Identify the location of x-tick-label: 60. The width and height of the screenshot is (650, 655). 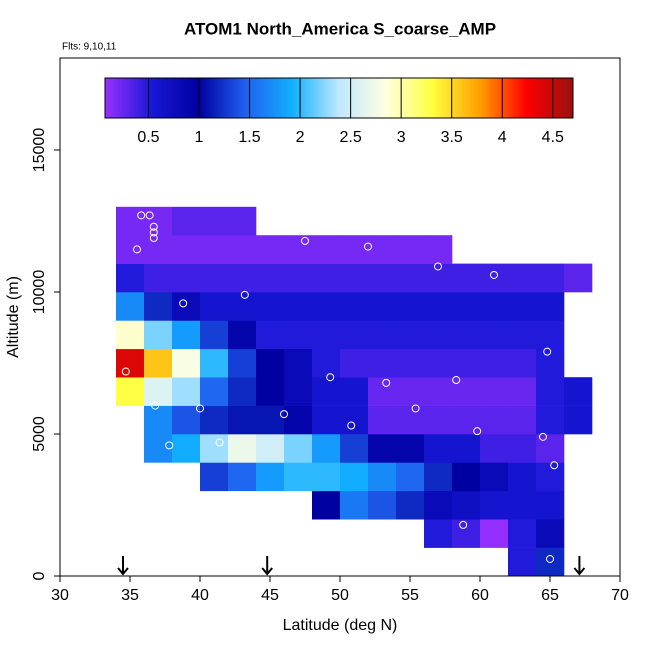
(480, 595).